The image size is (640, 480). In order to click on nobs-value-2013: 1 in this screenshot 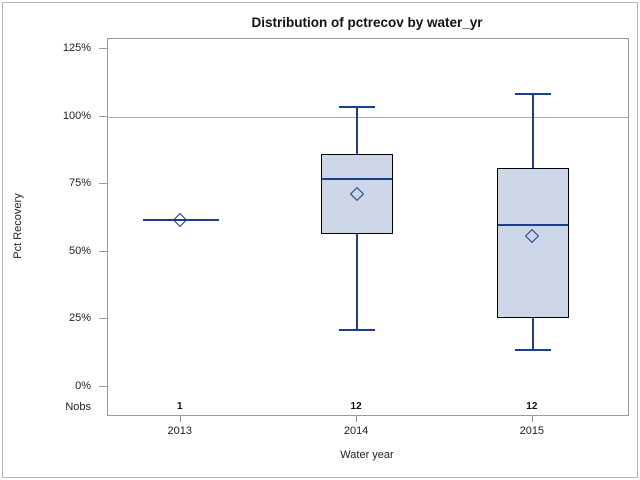, I will do `click(180, 406)`.